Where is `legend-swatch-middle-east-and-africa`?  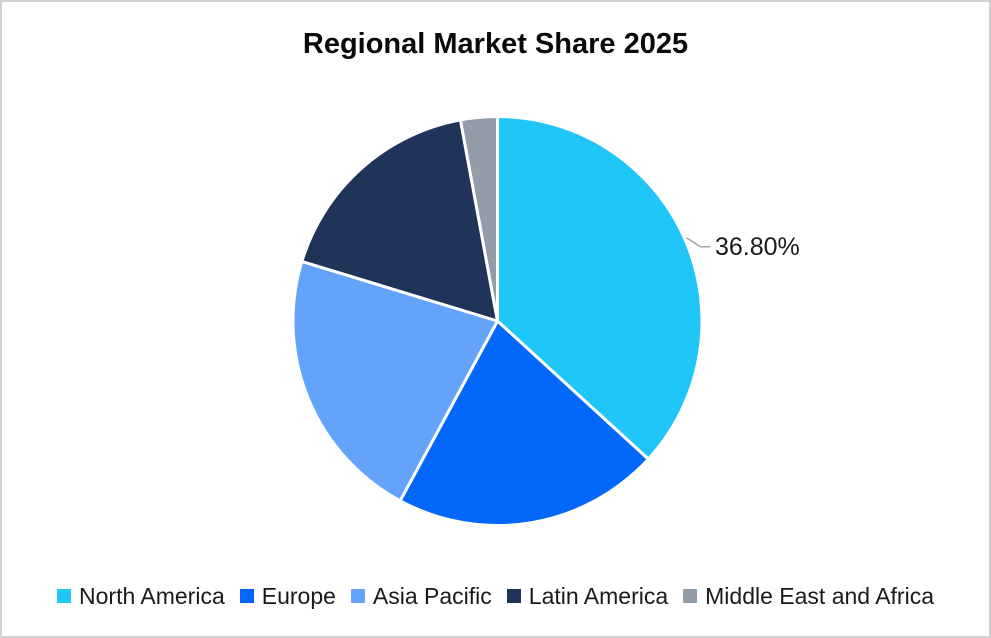 legend-swatch-middle-east-and-africa is located at coordinates (690, 596).